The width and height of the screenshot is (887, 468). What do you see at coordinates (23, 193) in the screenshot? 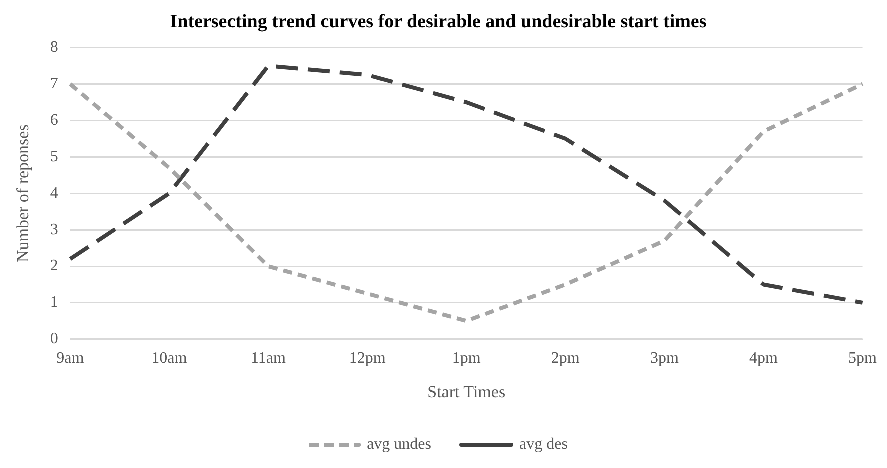
I see `y-axis-title: Number of reponses` at bounding box center [23, 193].